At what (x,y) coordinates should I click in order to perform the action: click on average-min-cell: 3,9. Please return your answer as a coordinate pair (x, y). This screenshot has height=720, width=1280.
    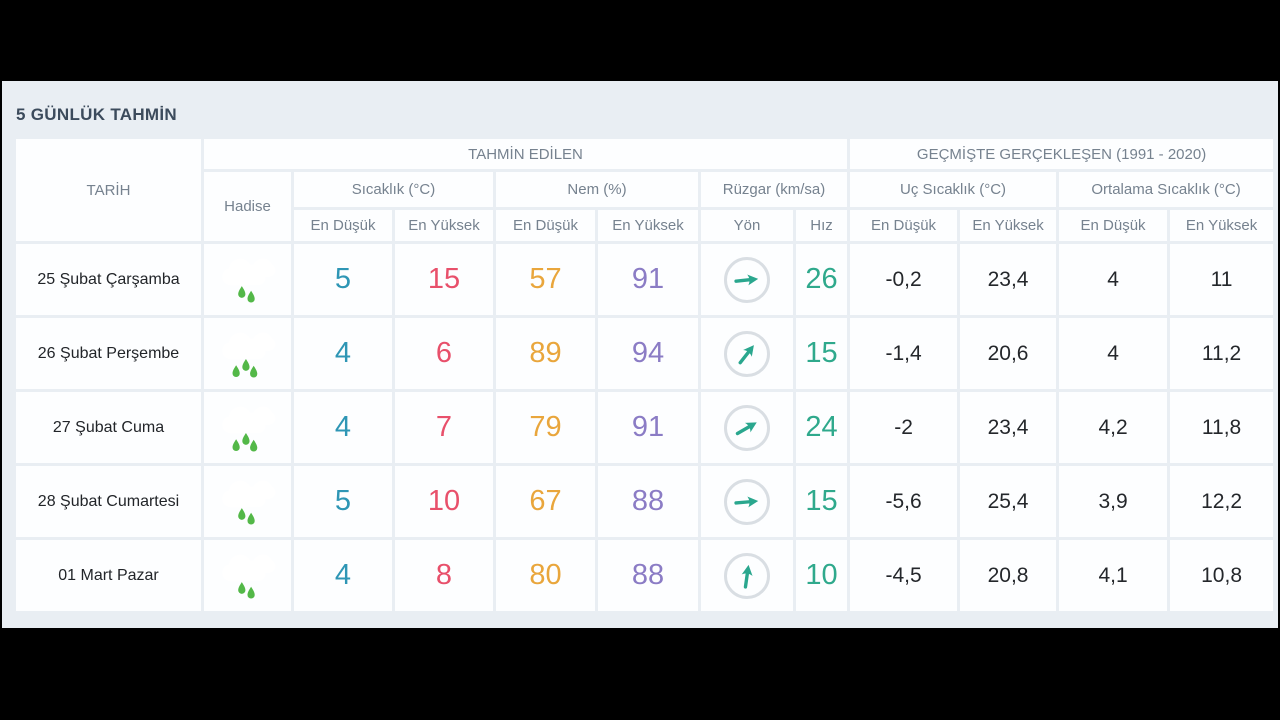
    Looking at the image, I should click on (1113, 501).